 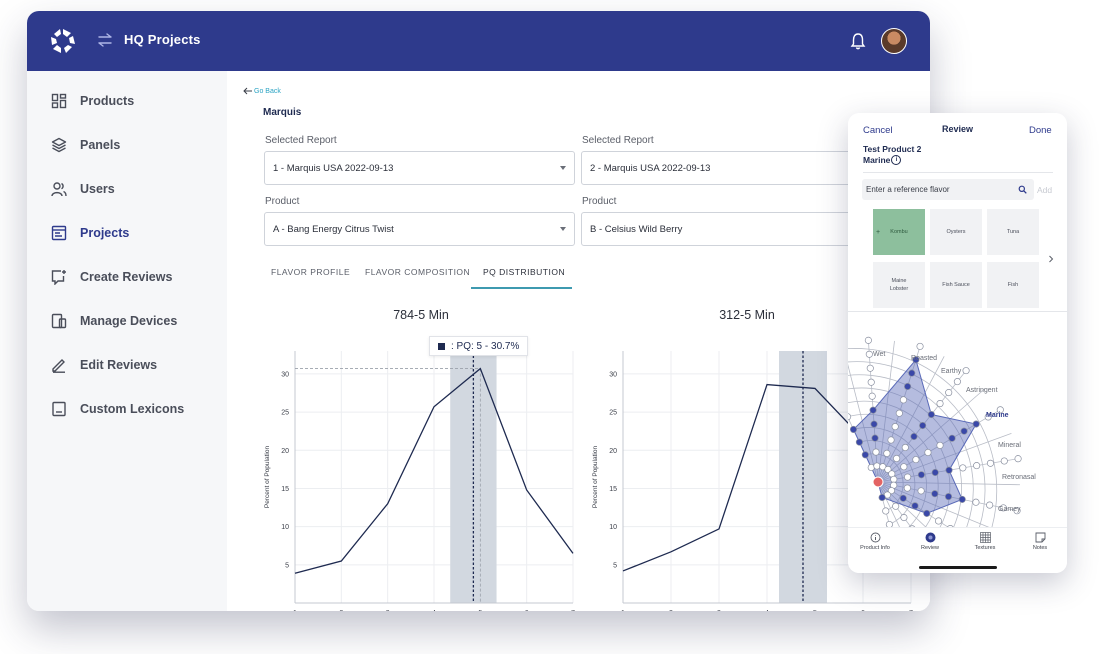 I want to click on tab-flavor-composition: FLAVOR COMPOSITION, so click(x=418, y=272).